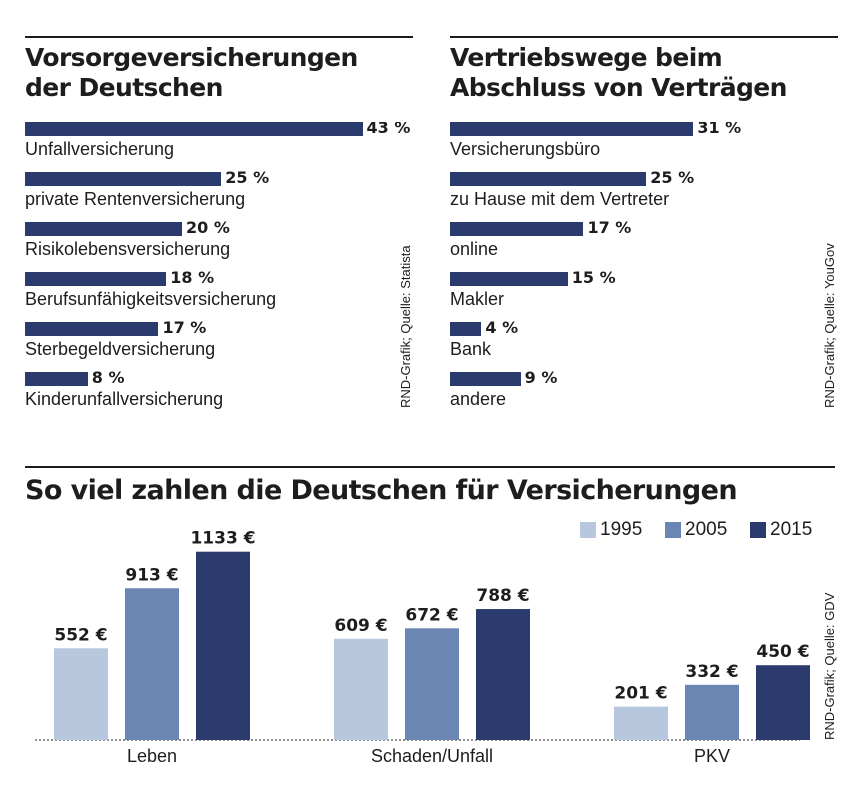 Image resolution: width=854 pixels, height=792 pixels. What do you see at coordinates (100, 149) in the screenshot?
I see `bar-category-label: Unfallversicherung` at bounding box center [100, 149].